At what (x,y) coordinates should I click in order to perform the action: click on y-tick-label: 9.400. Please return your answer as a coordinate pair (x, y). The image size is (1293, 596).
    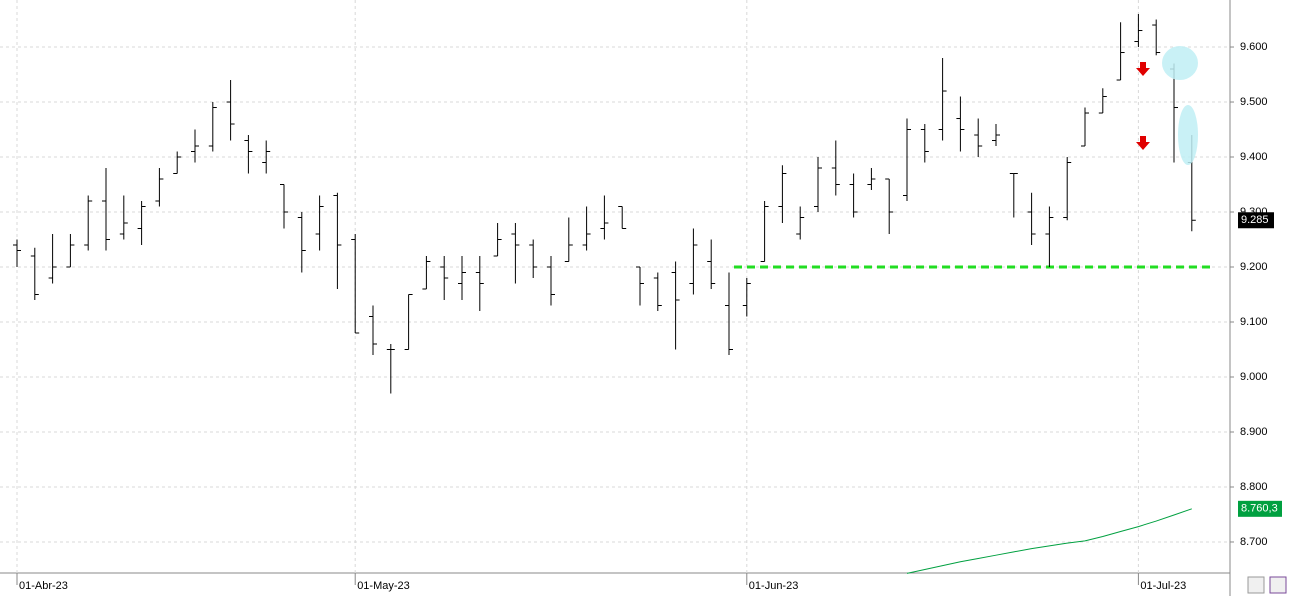
    Looking at the image, I should click on (1254, 157).